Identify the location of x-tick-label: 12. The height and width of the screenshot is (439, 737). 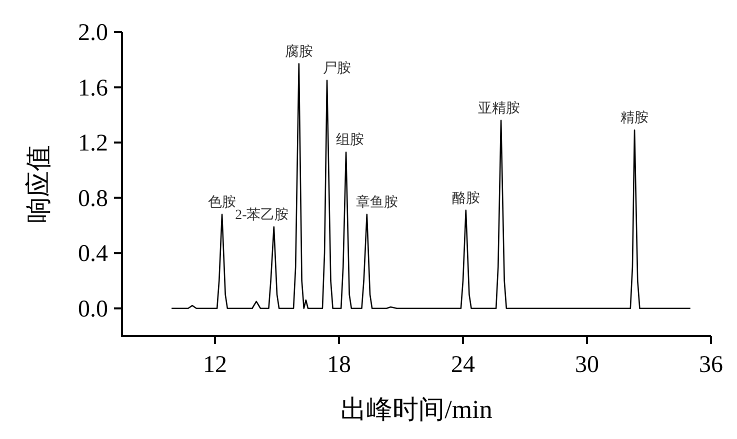
(215, 365).